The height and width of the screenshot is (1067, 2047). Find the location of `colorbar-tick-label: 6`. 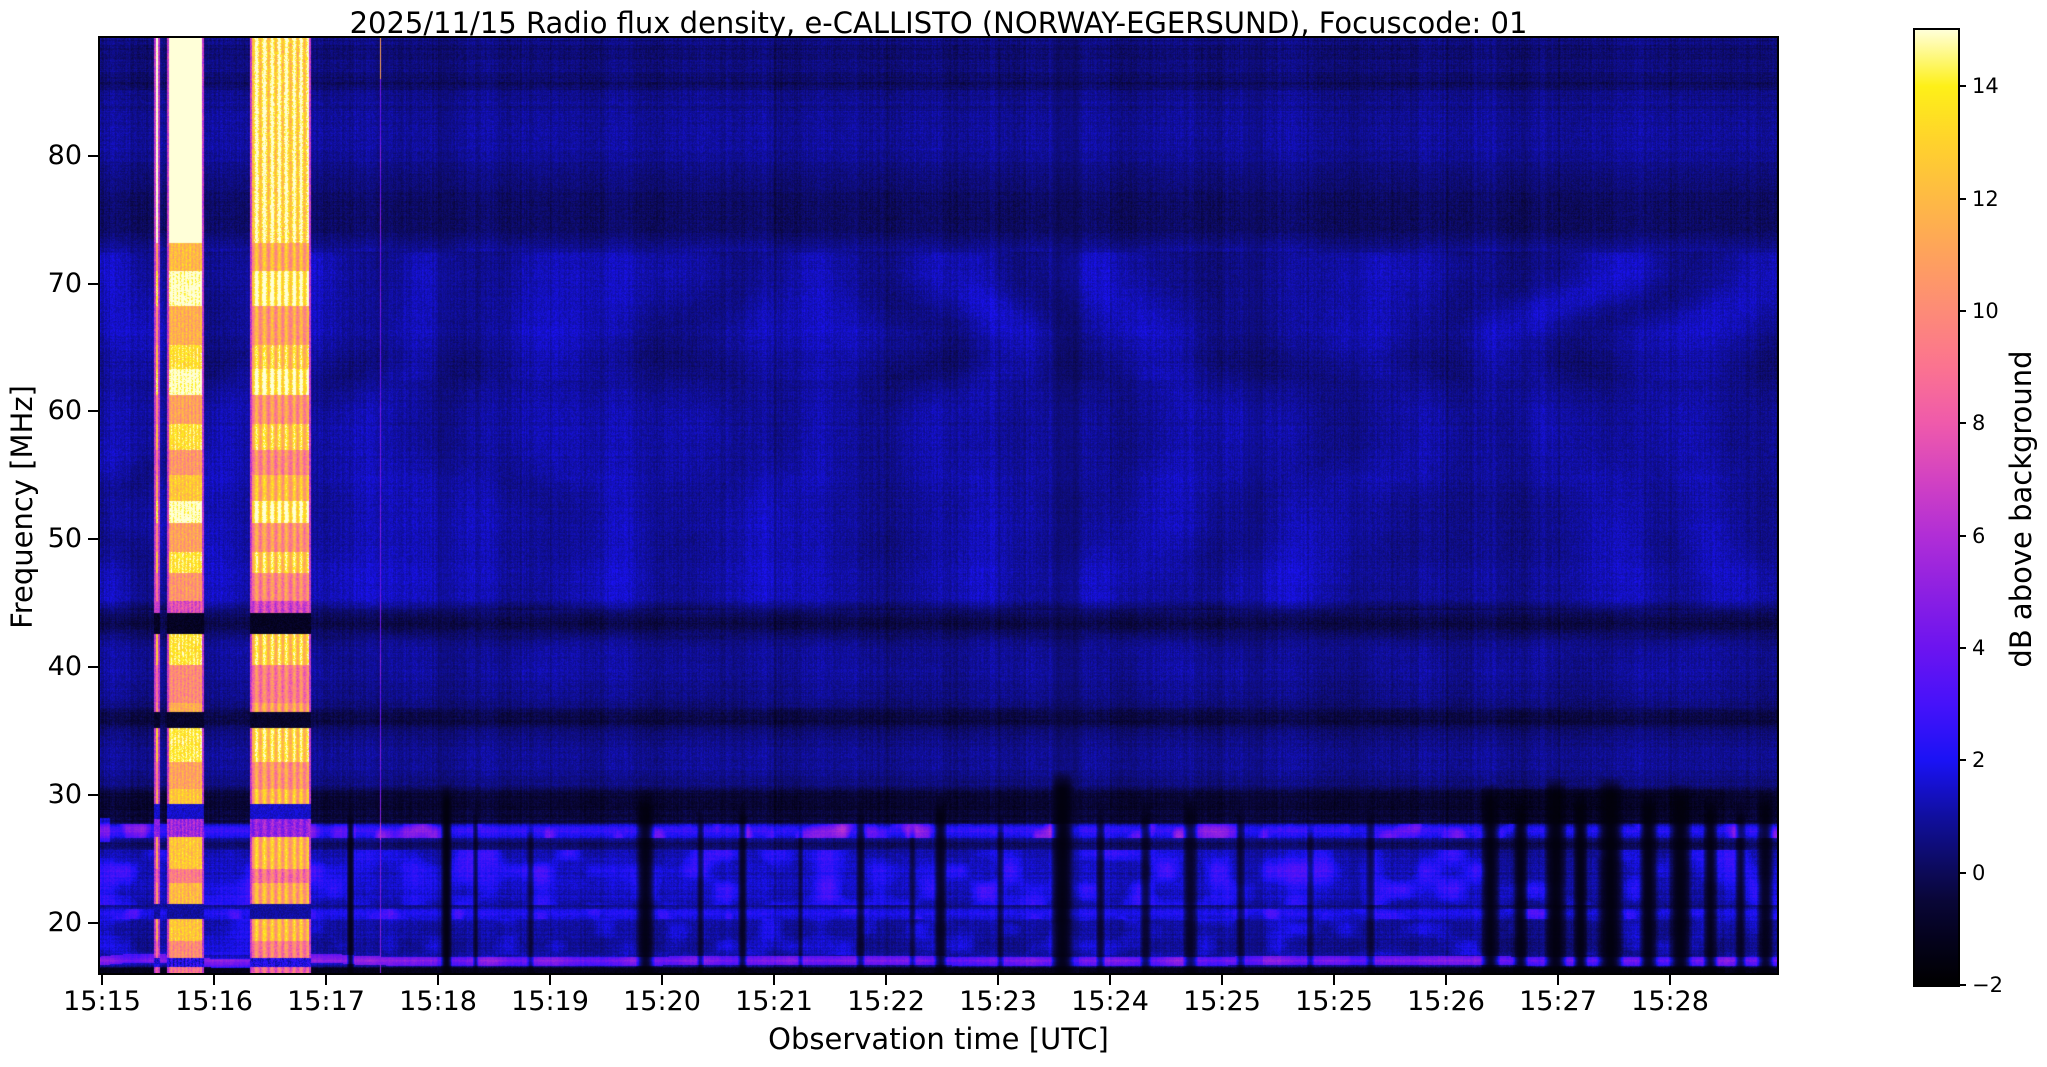

colorbar-tick-label: 6 is located at coordinates (1979, 535).